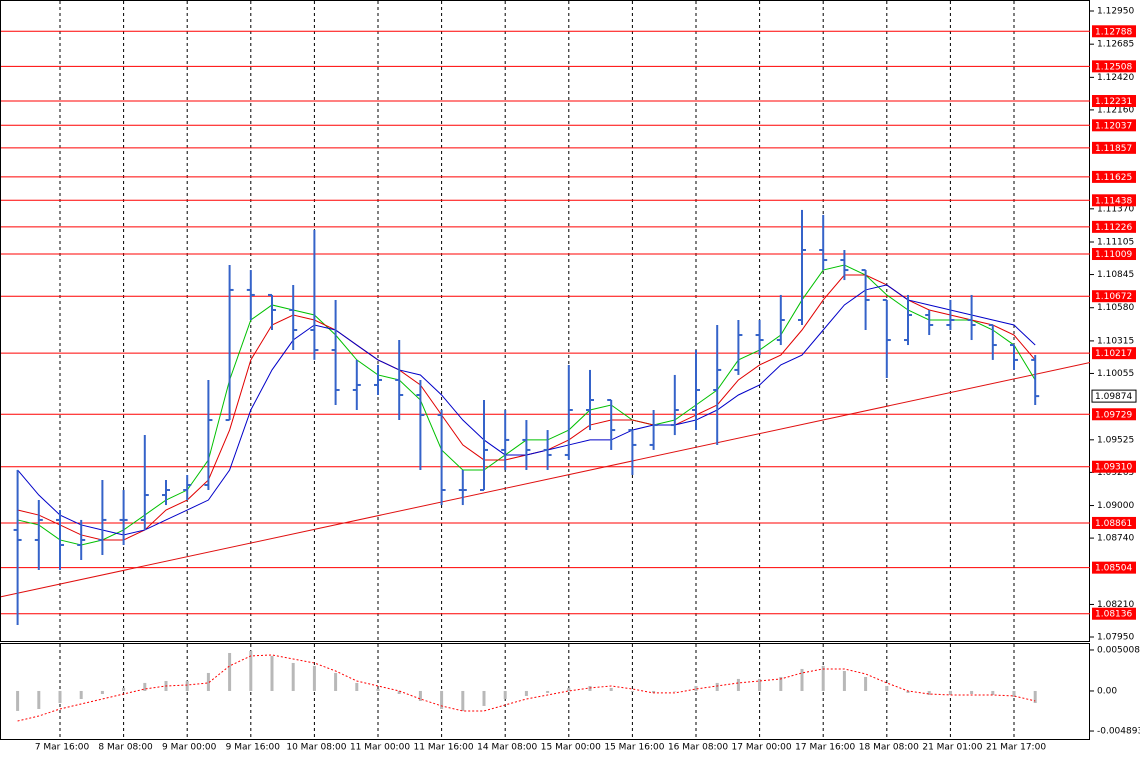  Describe the element at coordinates (1115, 506) in the screenshot. I see `y-tick-label: 1.09000` at that location.